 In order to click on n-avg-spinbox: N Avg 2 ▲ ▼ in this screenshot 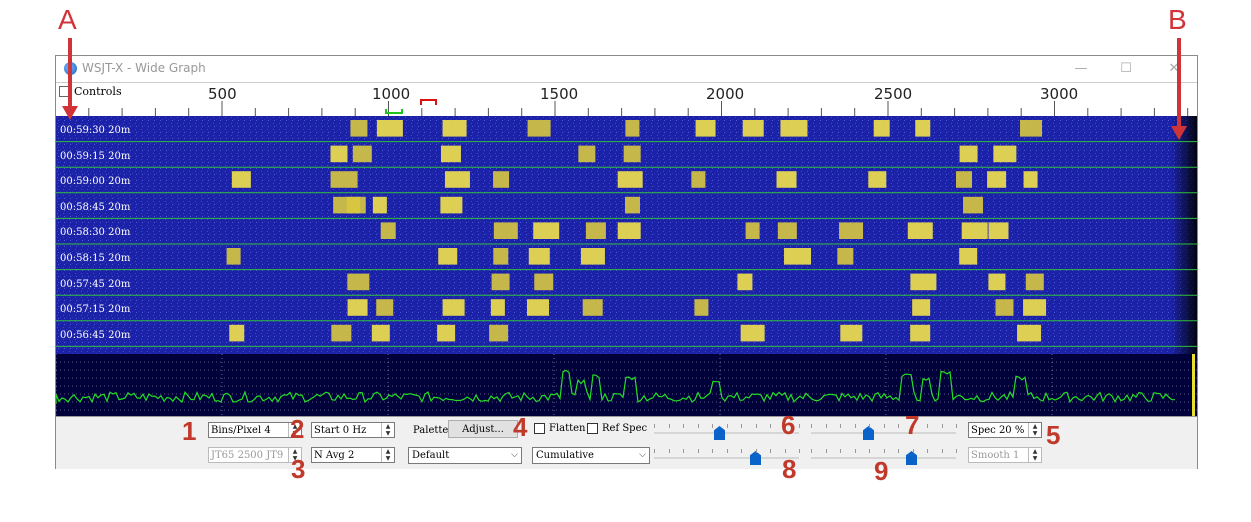, I will do `click(353, 455)`.